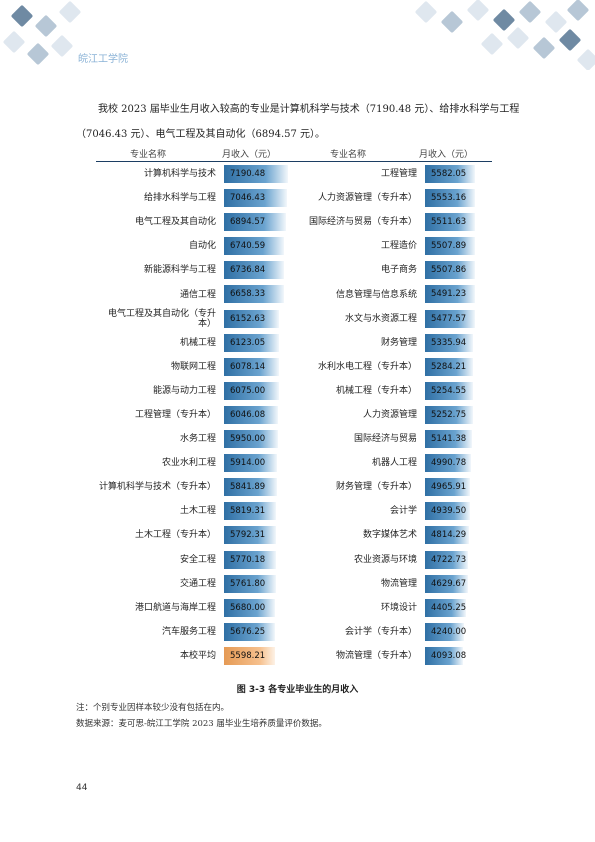 The width and height of the screenshot is (595, 842). Describe the element at coordinates (385, 559) in the screenshot. I see `major-name: 农业资源与环境` at that location.